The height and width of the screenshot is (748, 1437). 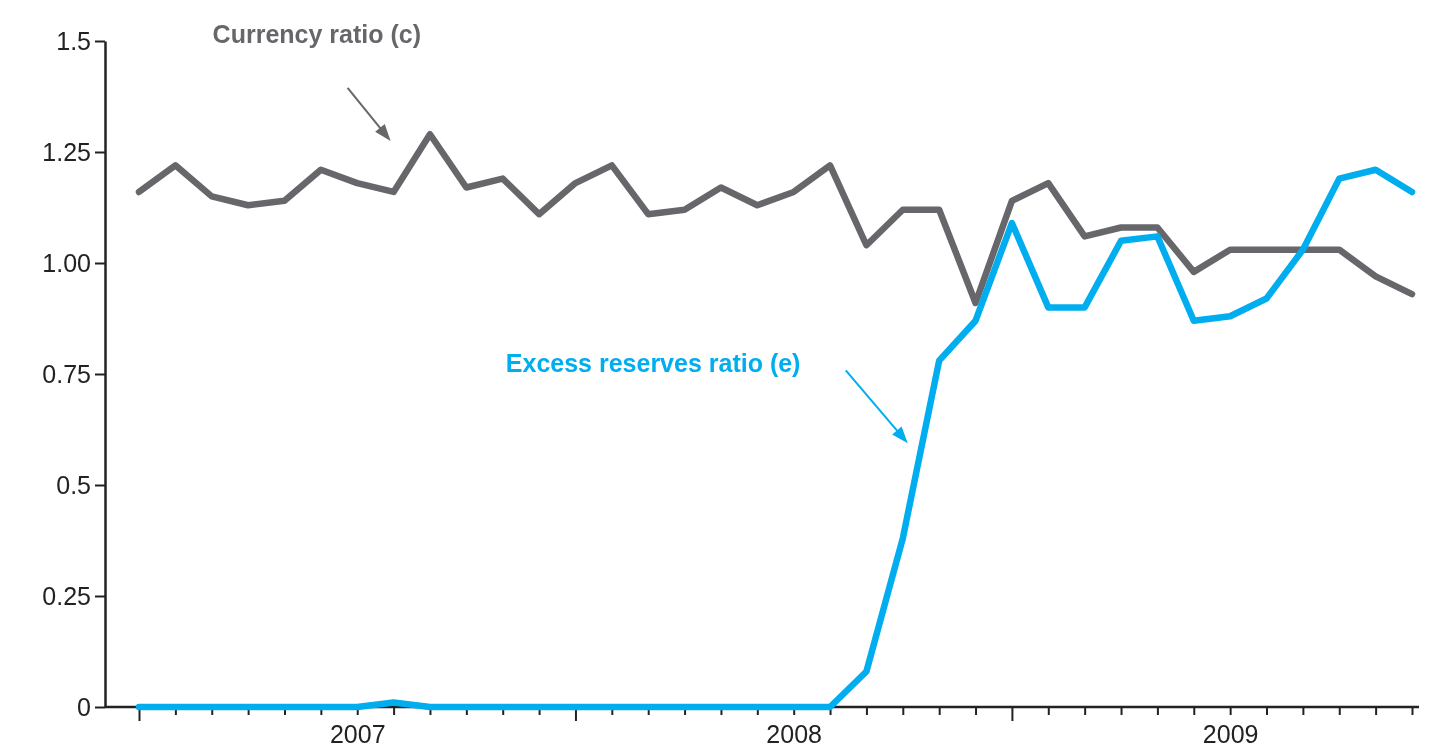 What do you see at coordinates (357, 733) in the screenshot?
I see `x-tick-label: 2007` at bounding box center [357, 733].